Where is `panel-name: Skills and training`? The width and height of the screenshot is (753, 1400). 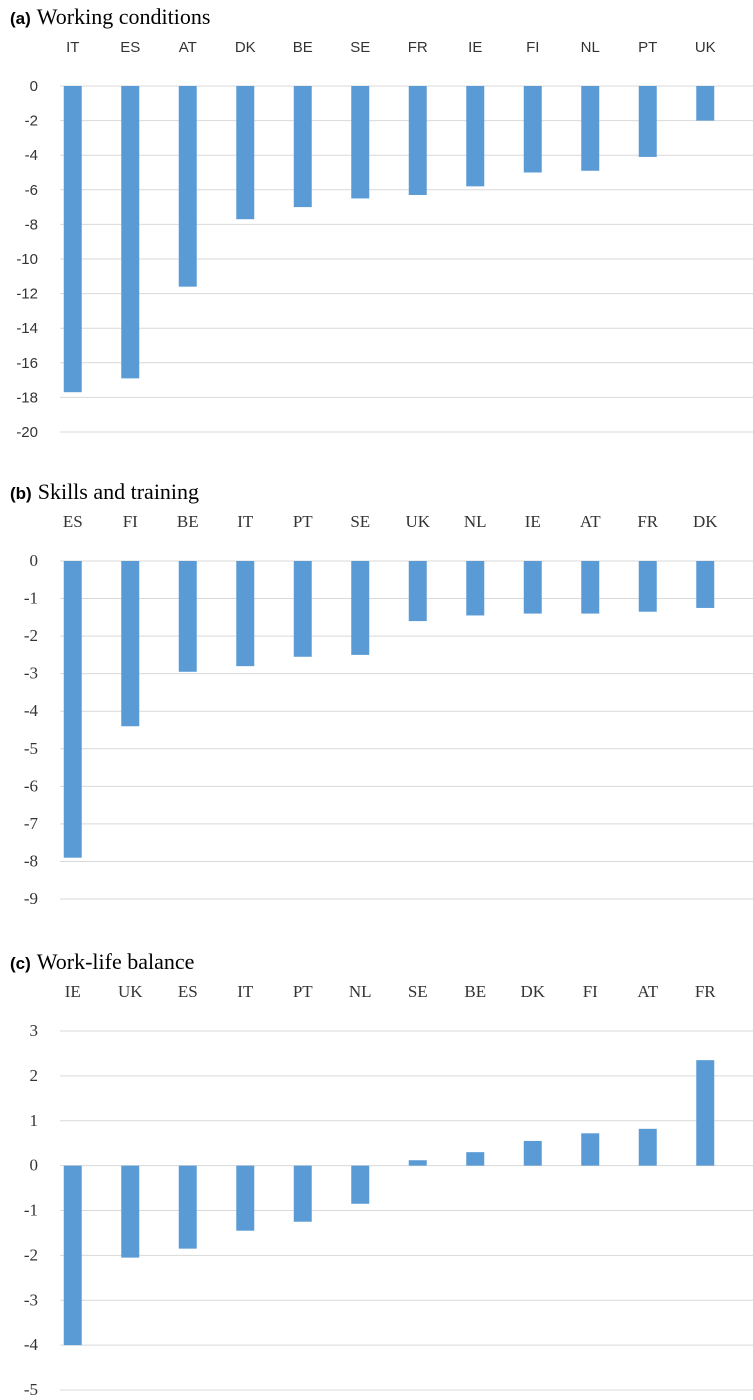 panel-name: Skills and training is located at coordinates (118, 491).